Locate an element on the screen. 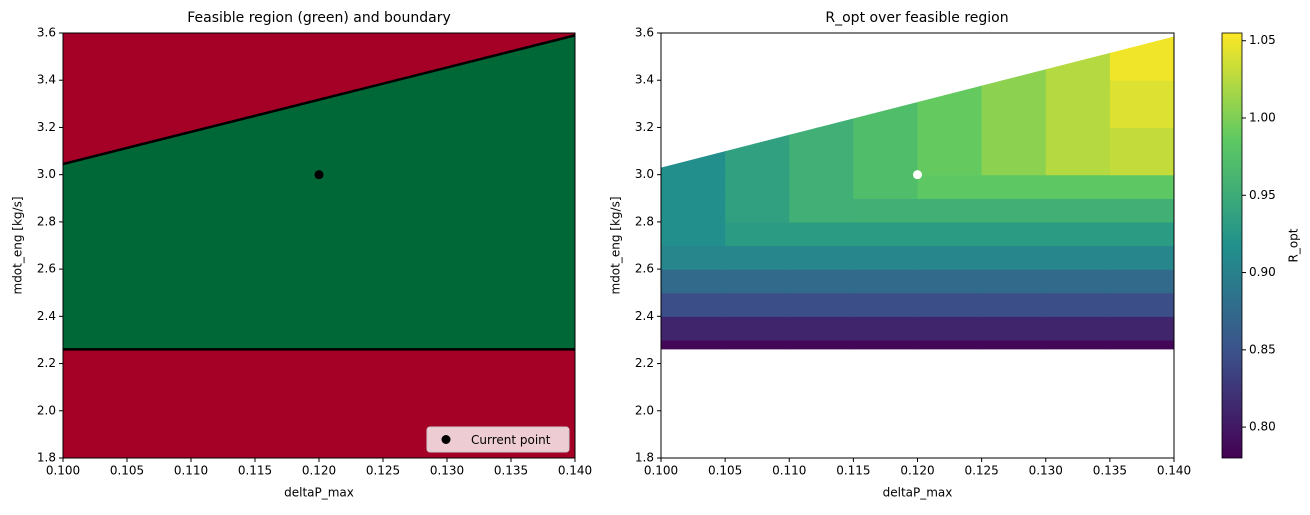  legend-box is located at coordinates (498, 439).